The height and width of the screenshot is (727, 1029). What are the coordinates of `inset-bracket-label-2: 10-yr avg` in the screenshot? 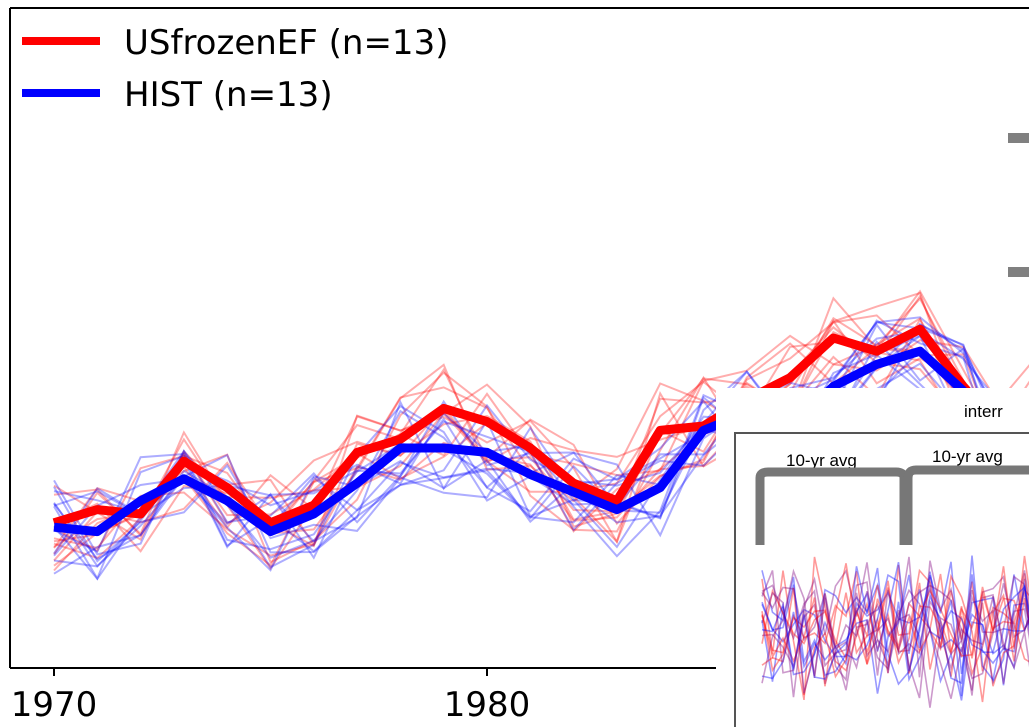 It's located at (967, 456).